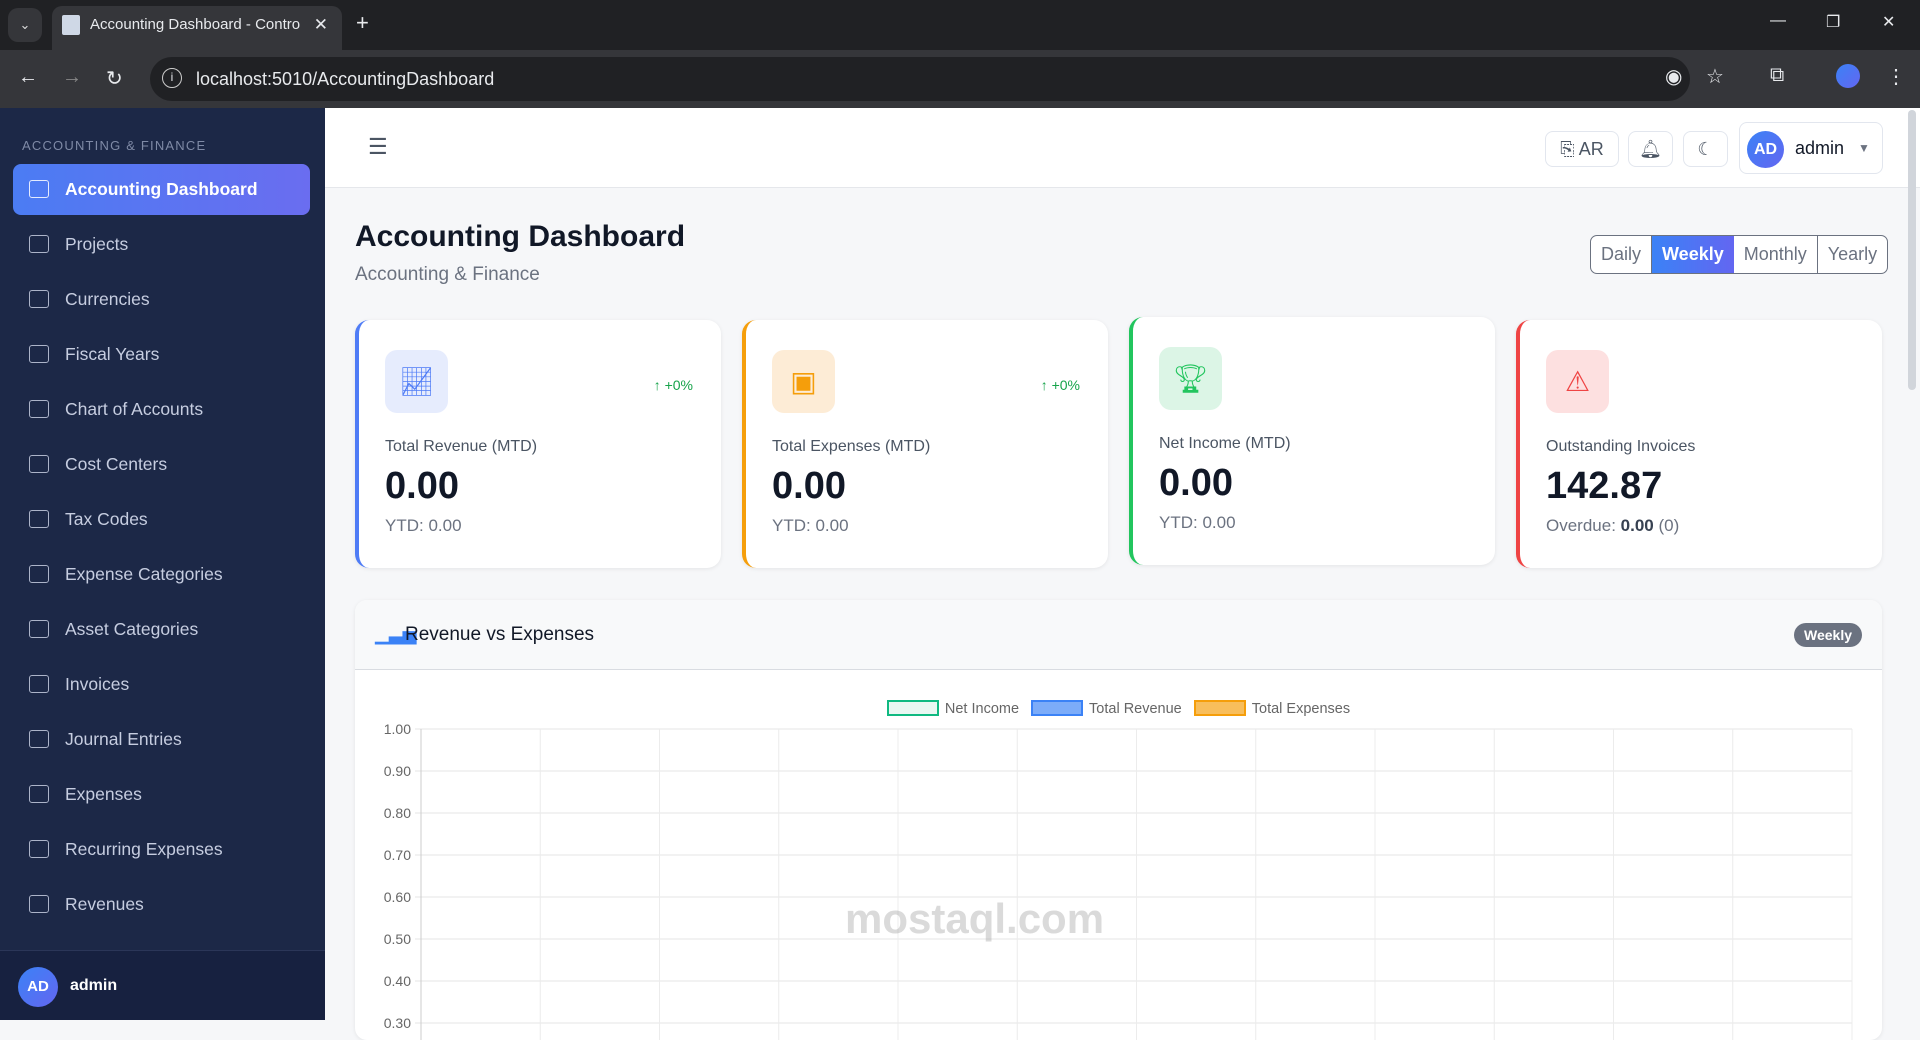 Image resolution: width=1920 pixels, height=1040 pixels. I want to click on card-value: 142.87, so click(1604, 486).